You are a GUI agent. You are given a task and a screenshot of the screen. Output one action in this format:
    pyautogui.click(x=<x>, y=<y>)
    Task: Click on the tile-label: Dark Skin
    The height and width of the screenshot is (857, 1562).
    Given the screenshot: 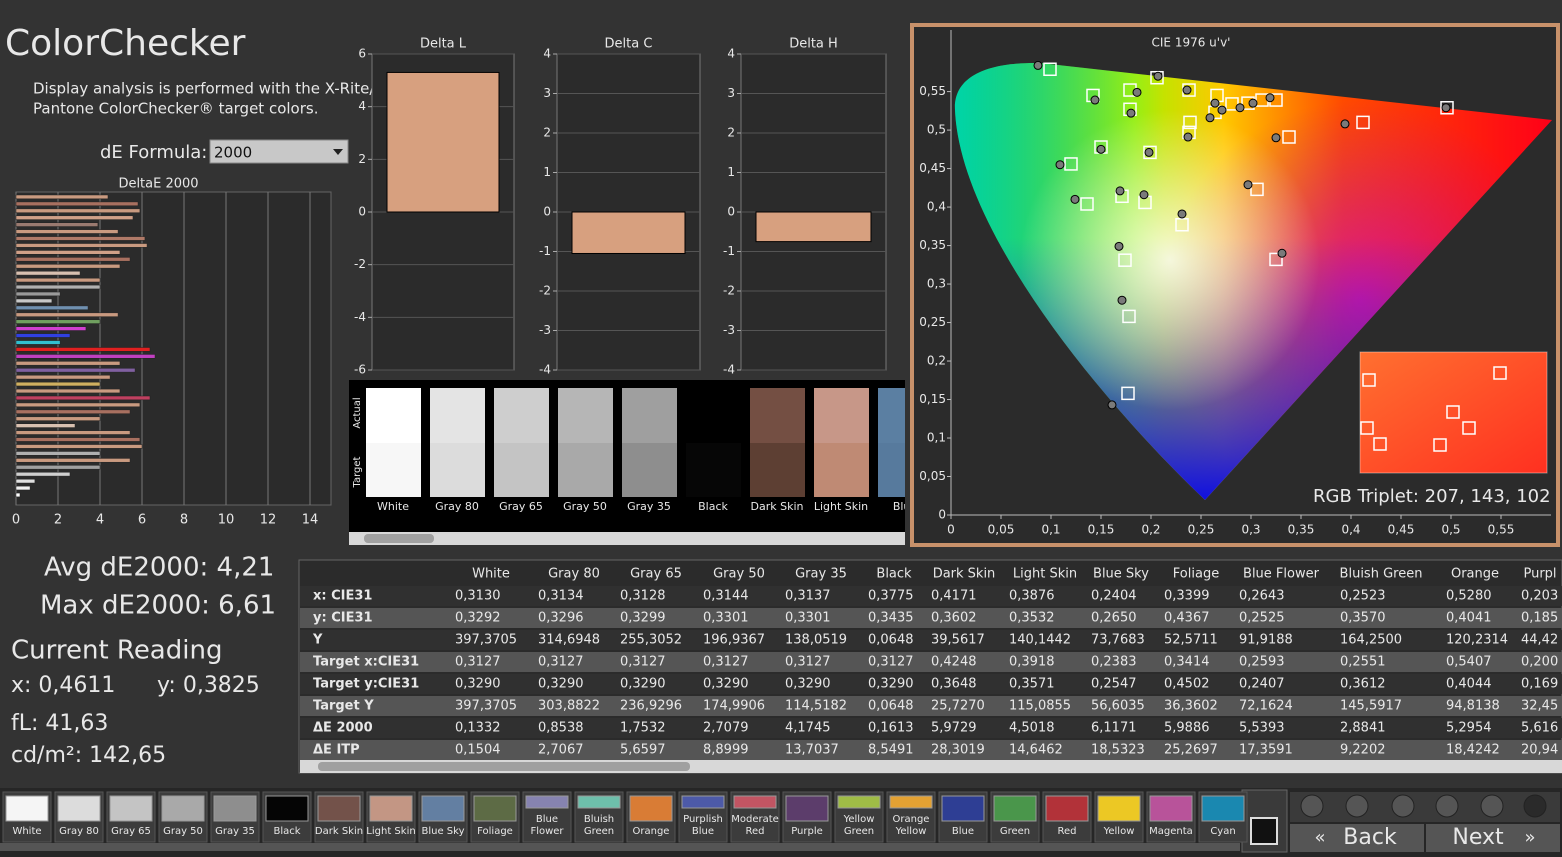 What is the action you would take?
    pyautogui.click(x=339, y=831)
    